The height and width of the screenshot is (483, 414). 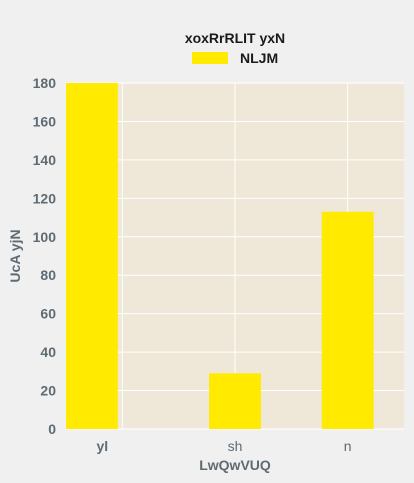 What do you see at coordinates (235, 38) in the screenshot?
I see `legend-title: xoxRrRLIT yxN` at bounding box center [235, 38].